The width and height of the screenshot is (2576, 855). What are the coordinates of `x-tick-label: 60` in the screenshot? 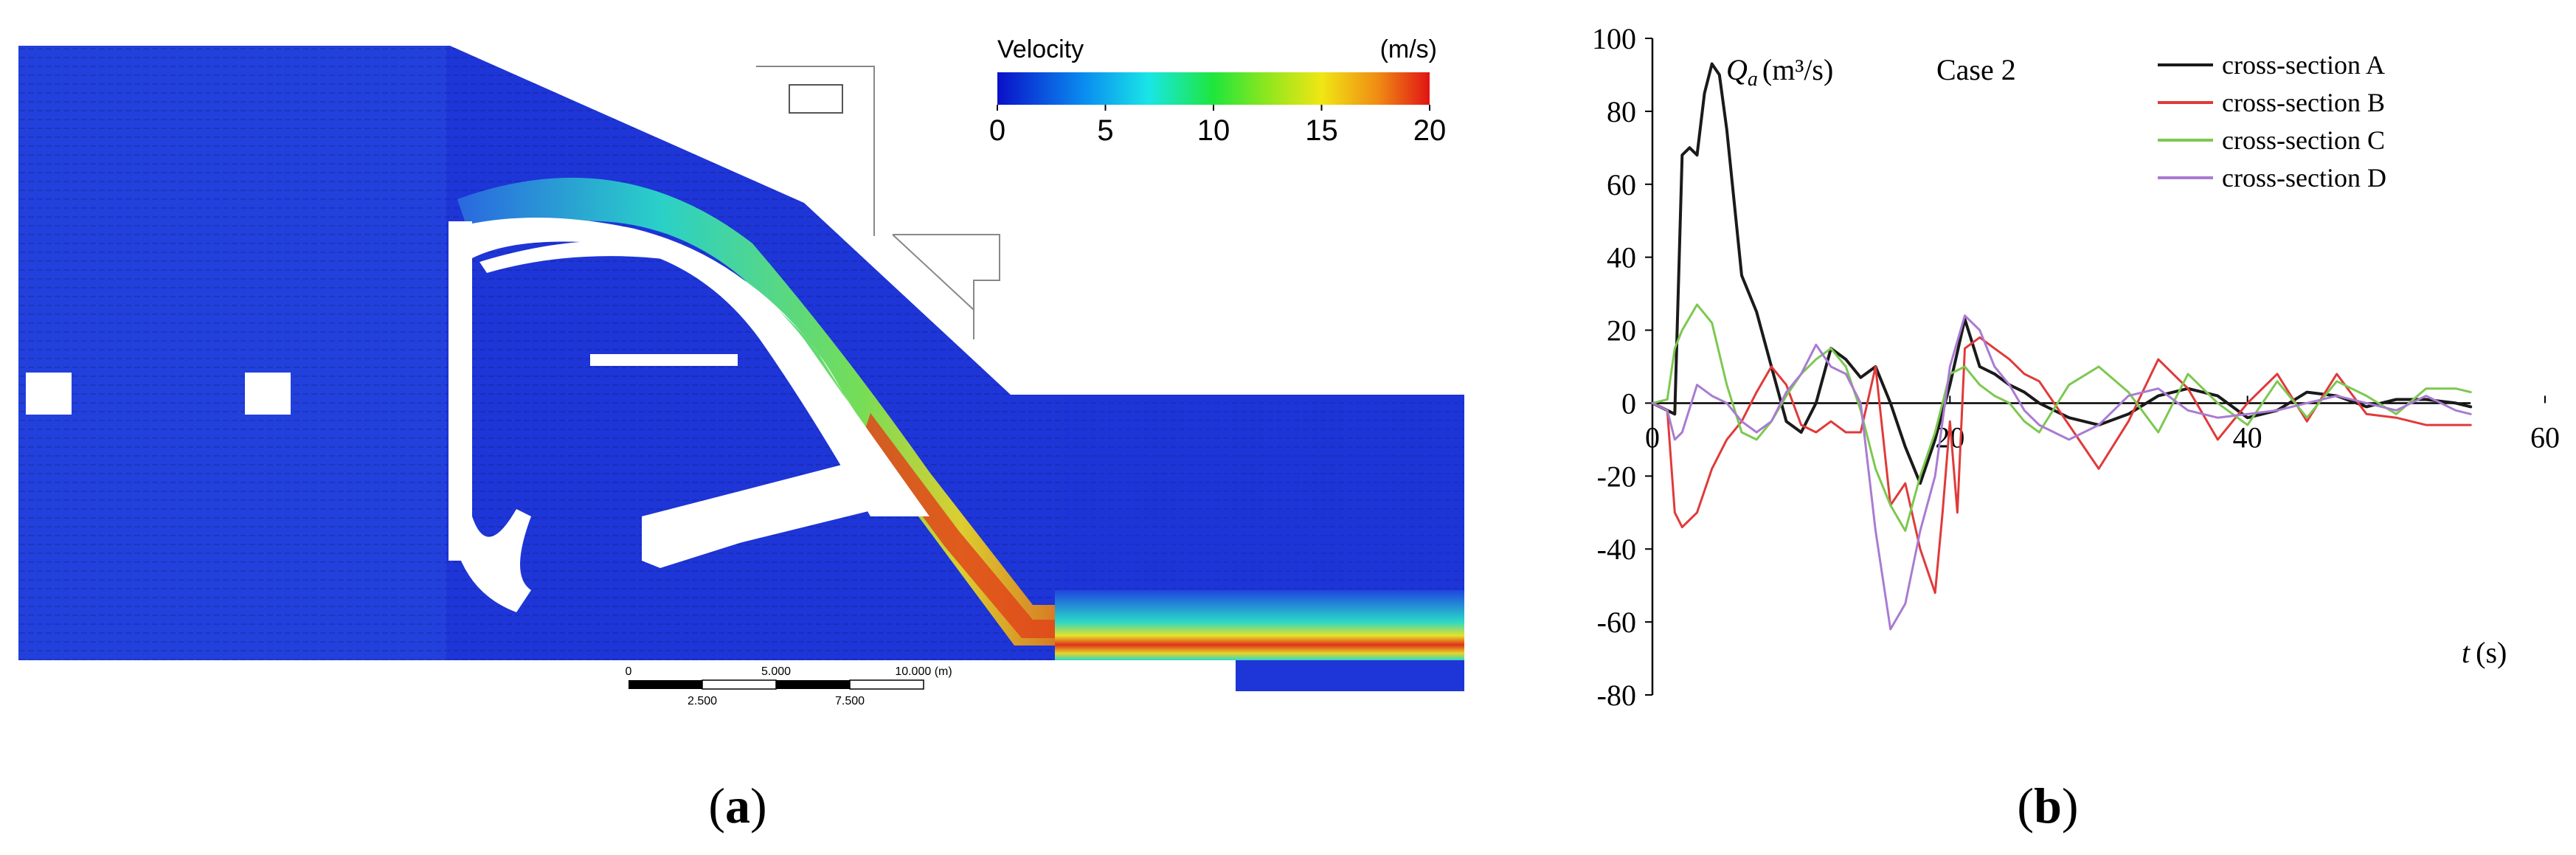 It's located at (2545, 437).